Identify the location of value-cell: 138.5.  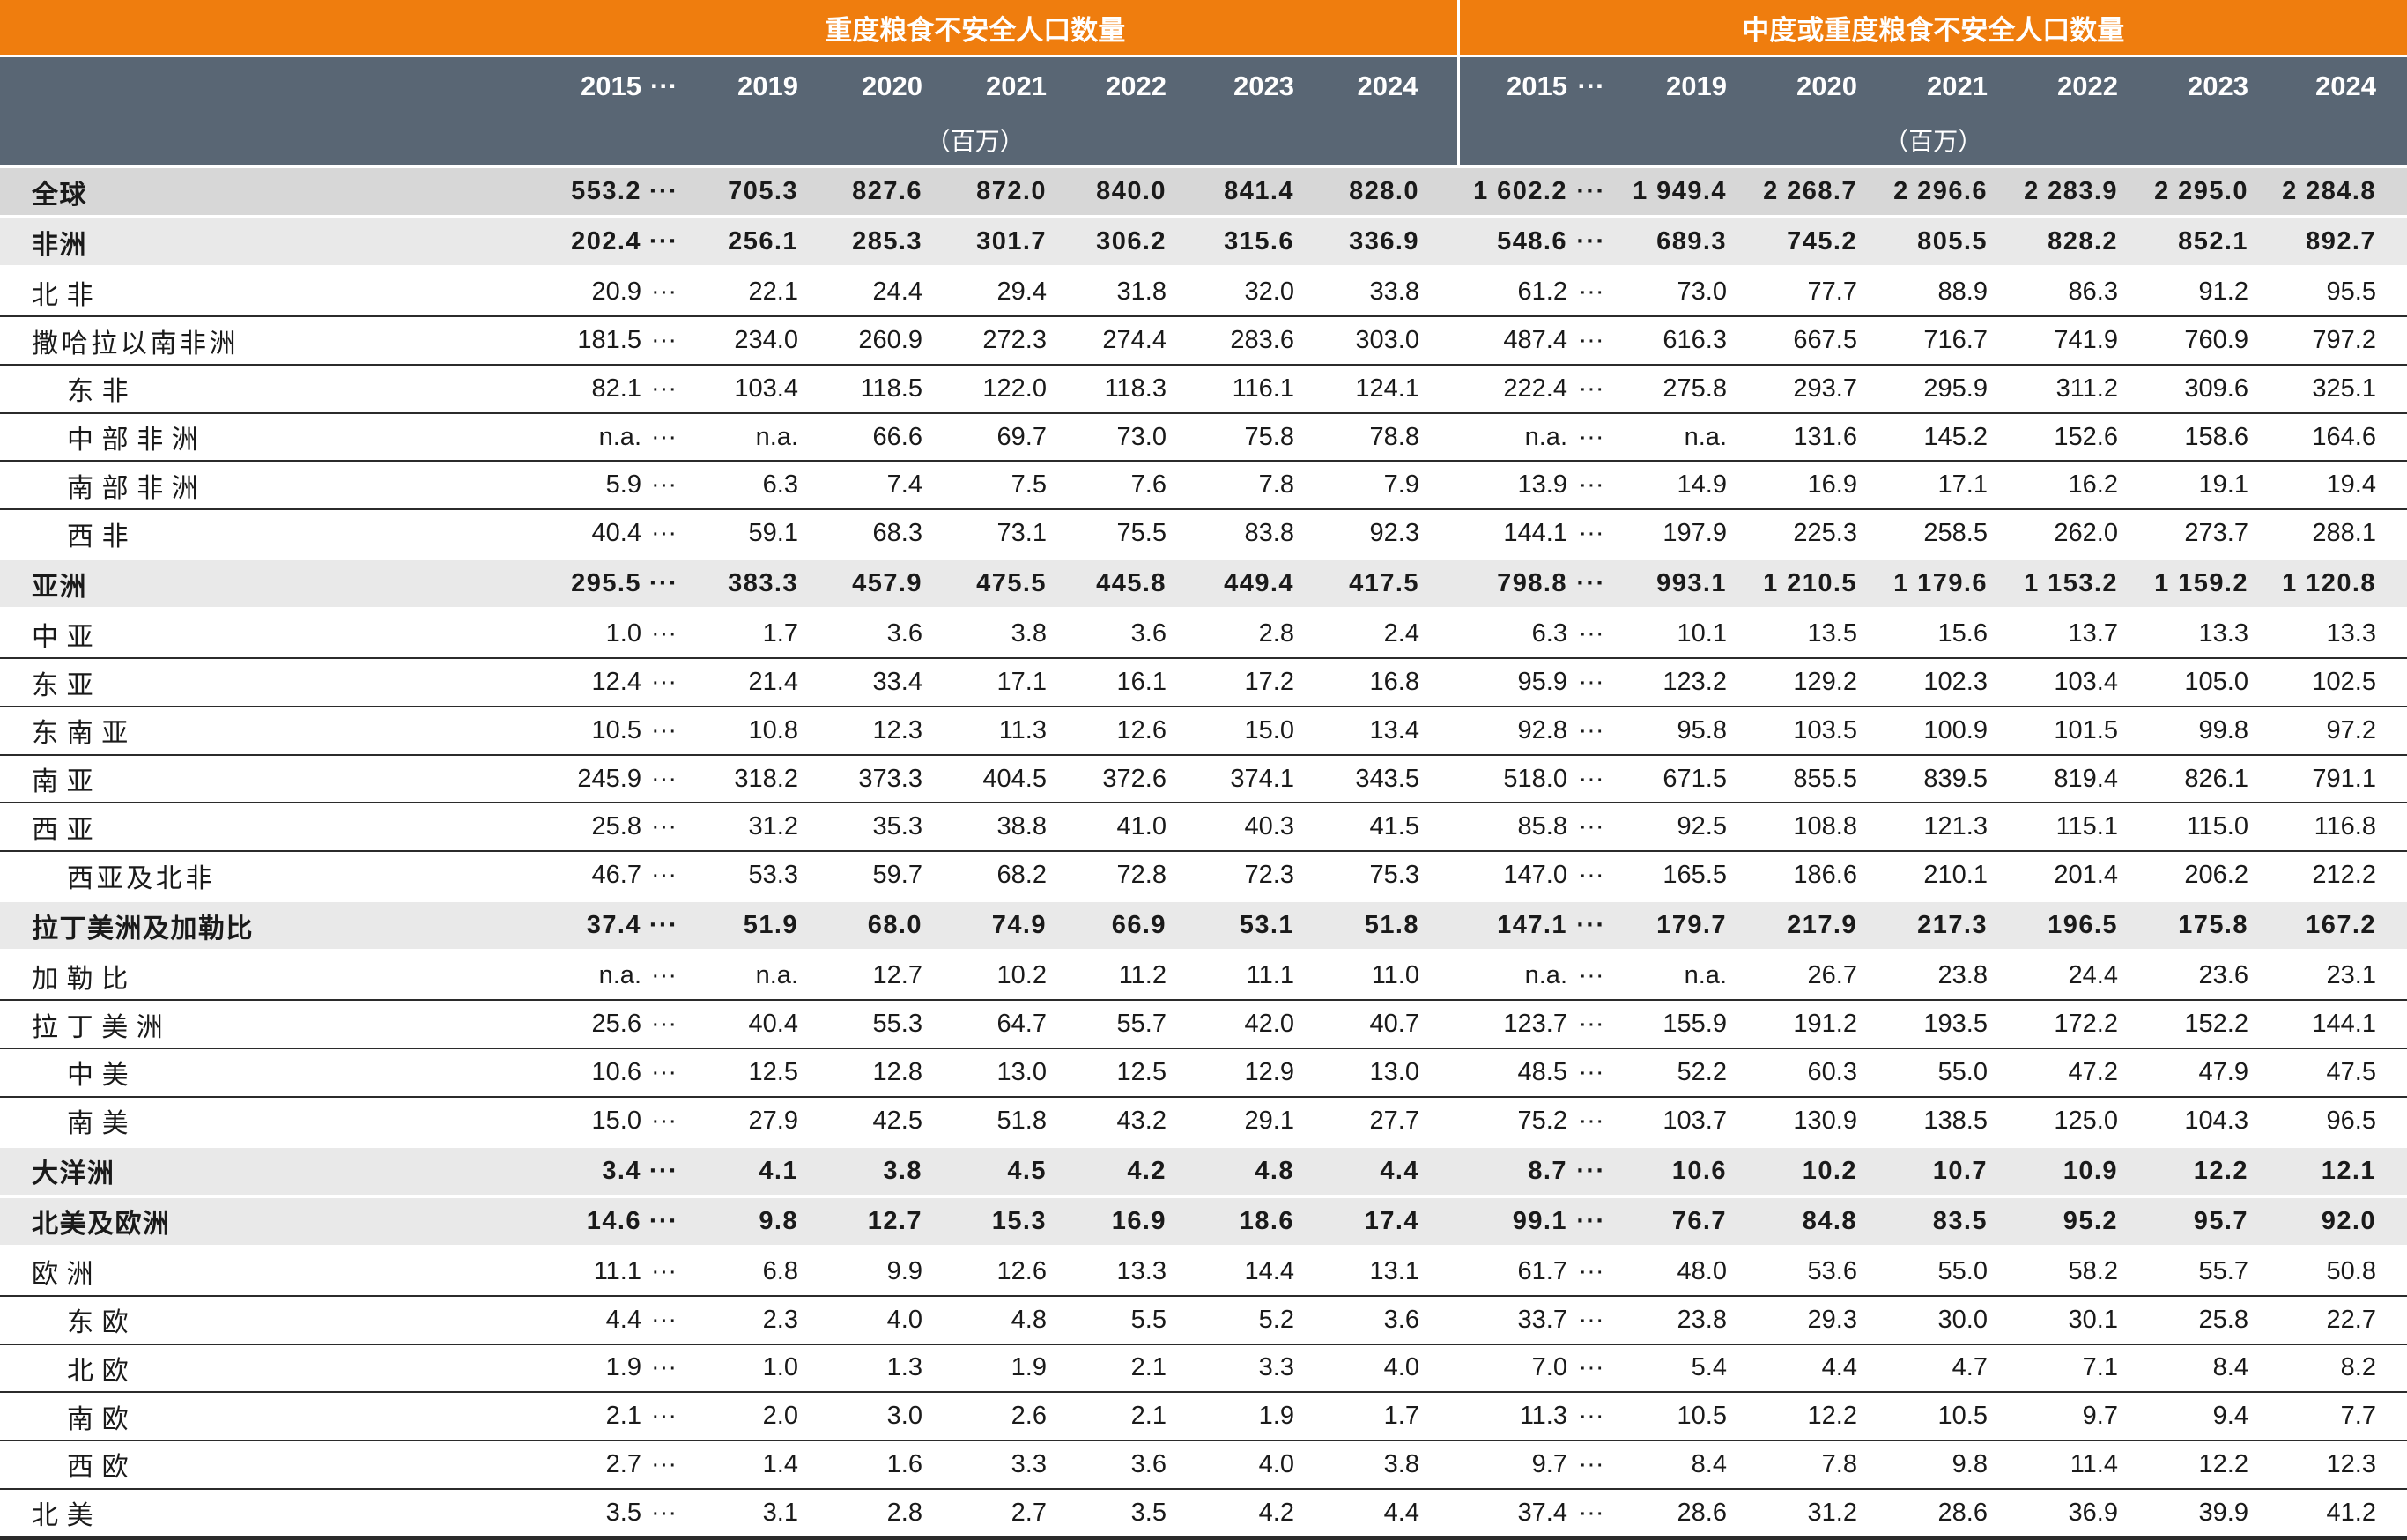
(1923, 1121).